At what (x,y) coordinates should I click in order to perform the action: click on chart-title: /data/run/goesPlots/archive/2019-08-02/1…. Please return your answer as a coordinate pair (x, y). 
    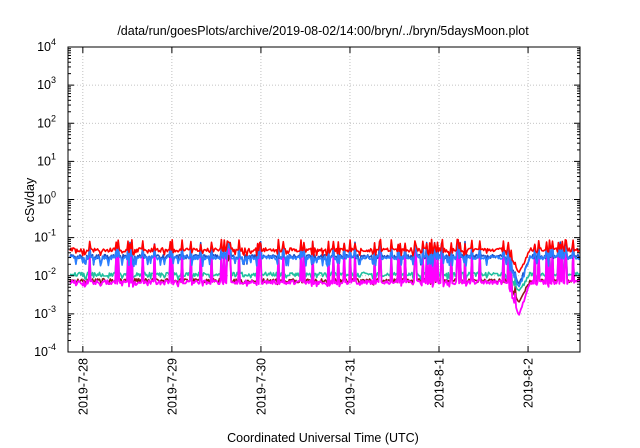
    Looking at the image, I should click on (323, 31).